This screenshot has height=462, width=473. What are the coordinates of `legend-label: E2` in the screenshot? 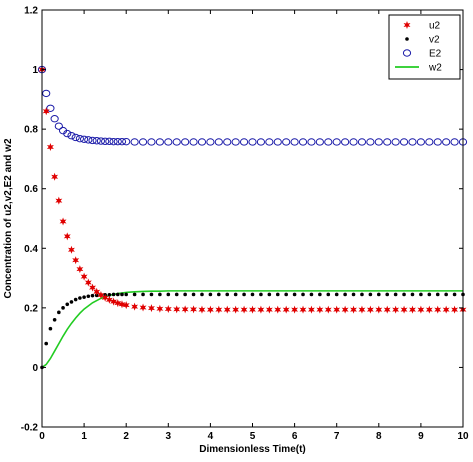 It's located at (435, 54).